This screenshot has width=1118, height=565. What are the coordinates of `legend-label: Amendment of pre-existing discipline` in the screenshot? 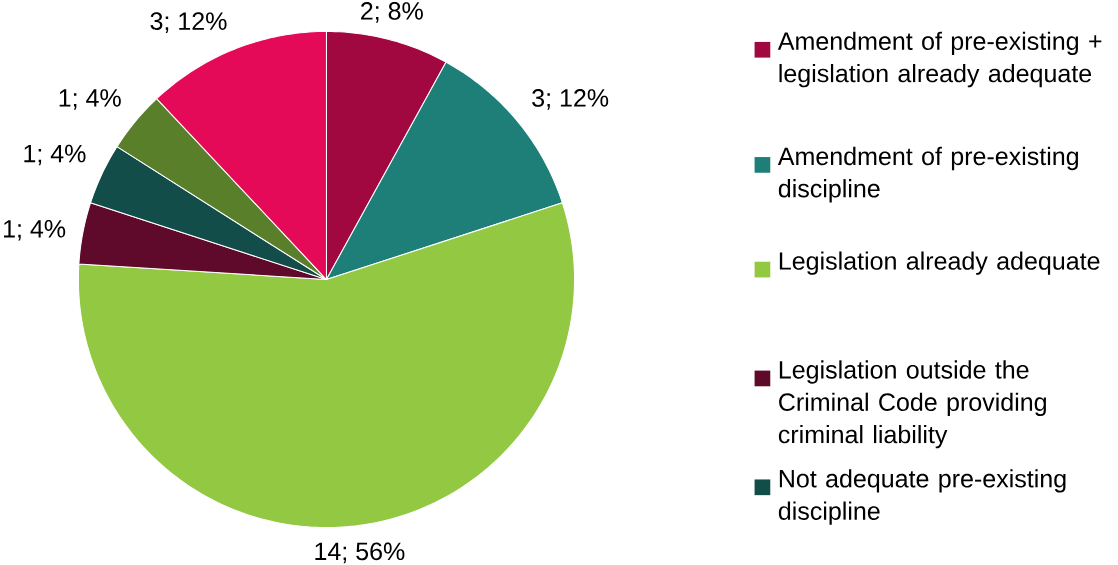 It's located at (927, 174).